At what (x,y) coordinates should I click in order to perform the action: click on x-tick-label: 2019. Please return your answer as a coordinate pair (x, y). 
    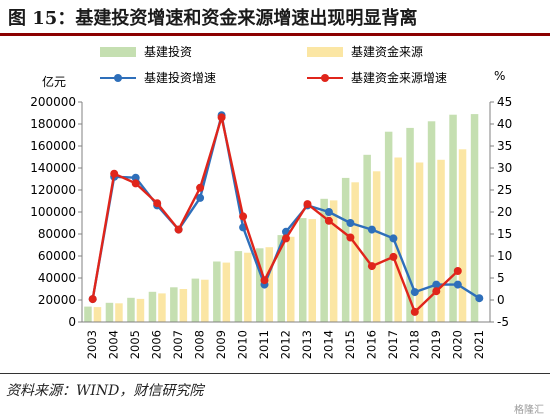
    Looking at the image, I should click on (436, 344).